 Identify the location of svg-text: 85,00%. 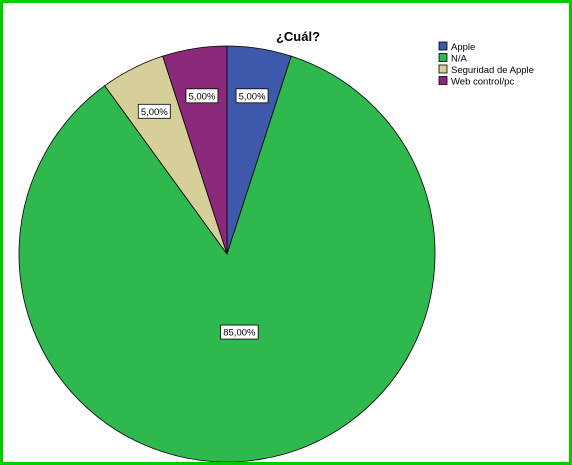
(239, 333).